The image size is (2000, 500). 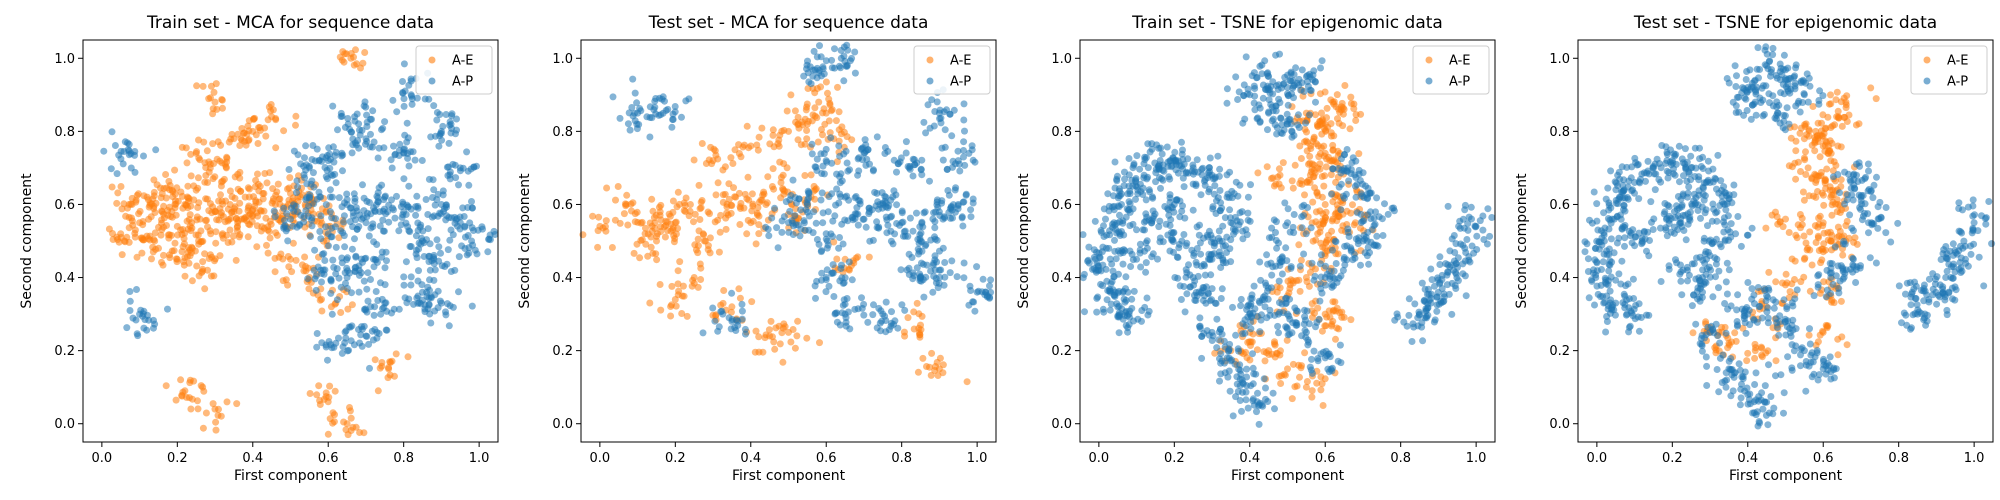 I want to click on y-tick-label: 0.8, so click(x=562, y=132).